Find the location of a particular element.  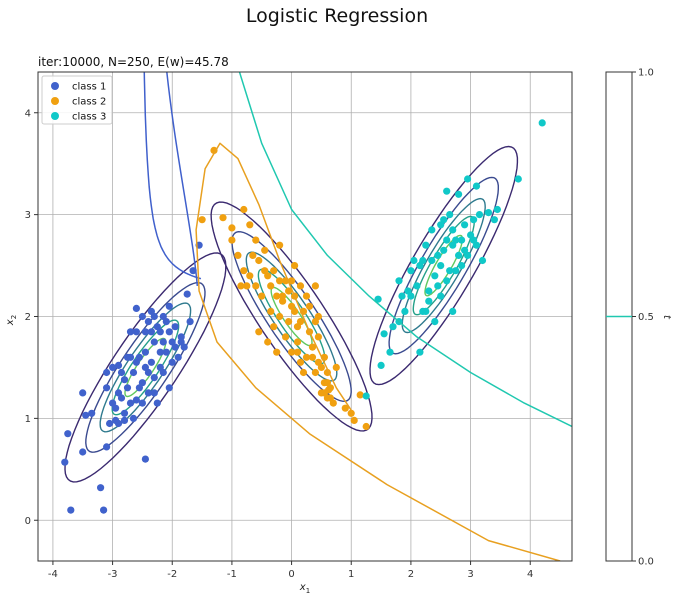

y-axis-label-main: x is located at coordinates (10, 322).